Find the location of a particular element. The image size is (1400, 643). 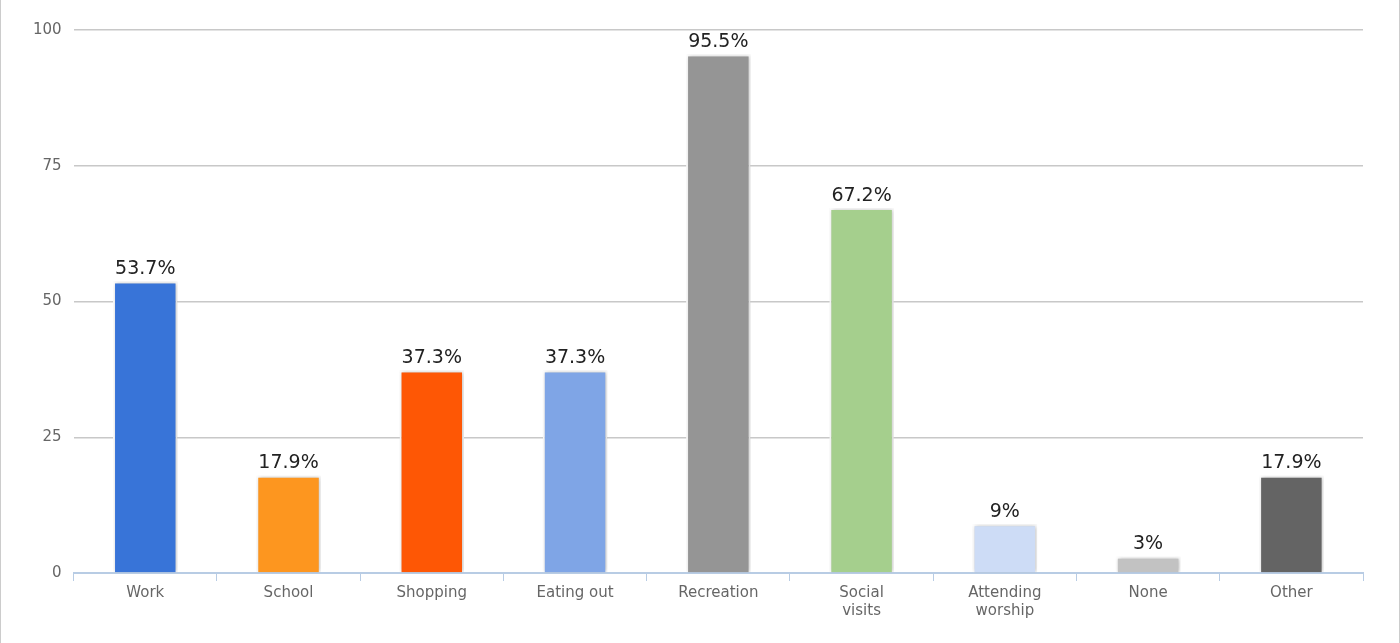

data-label: 9% is located at coordinates (1004, 509).